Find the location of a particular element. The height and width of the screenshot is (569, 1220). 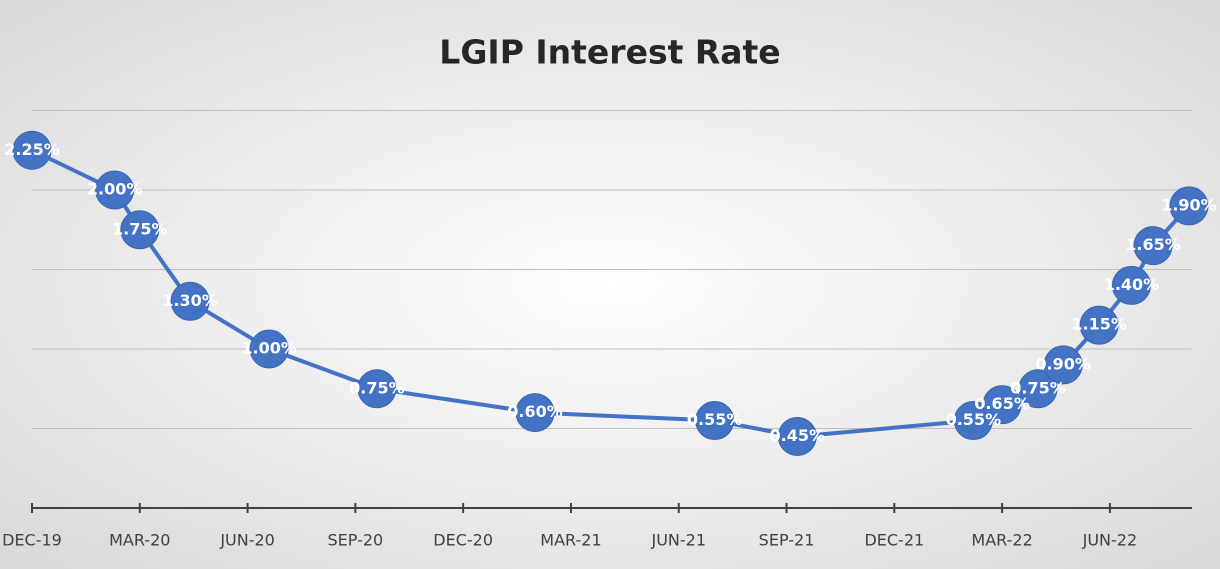

data-label: 1.40% is located at coordinates (1132, 284).